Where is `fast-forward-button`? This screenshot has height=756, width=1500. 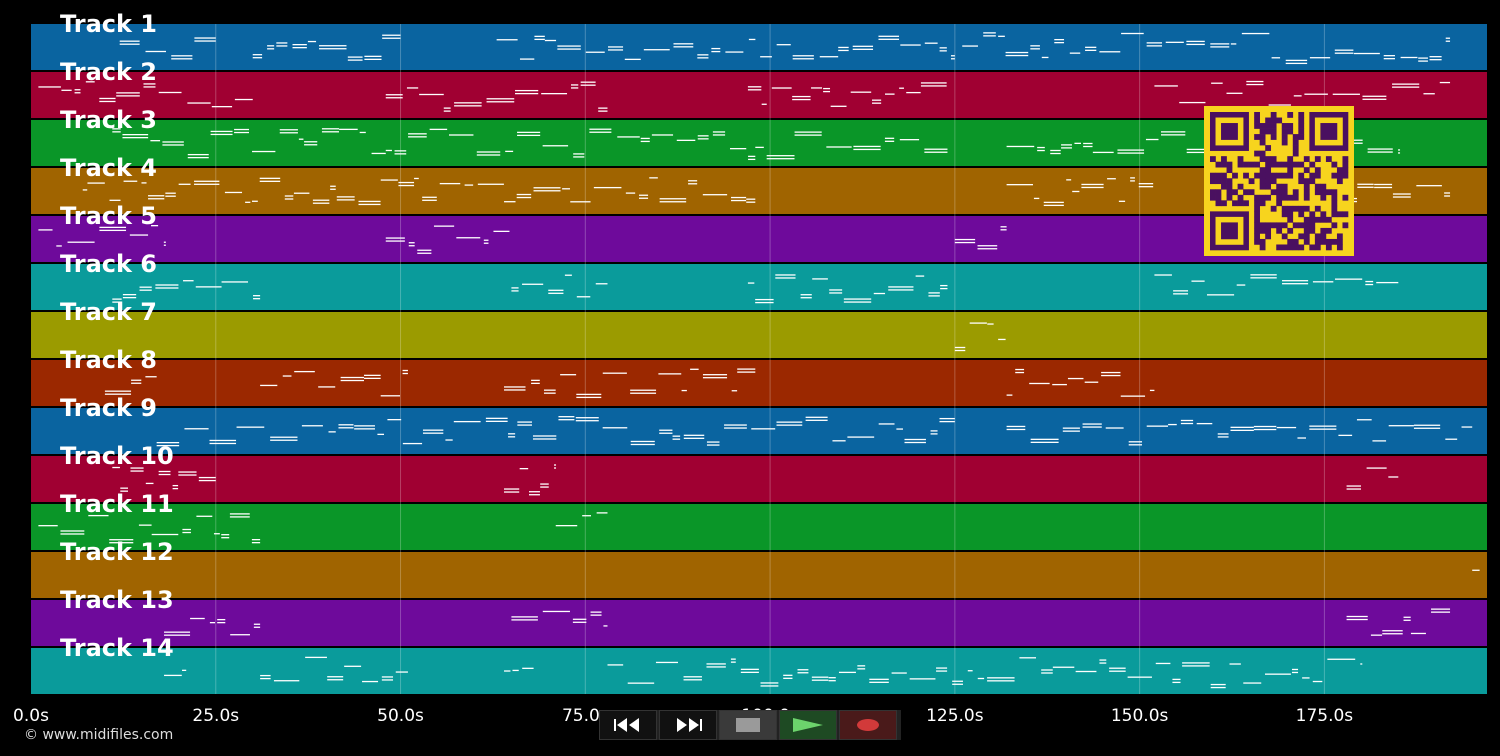
fast-forward-button is located at coordinates (688, 725).